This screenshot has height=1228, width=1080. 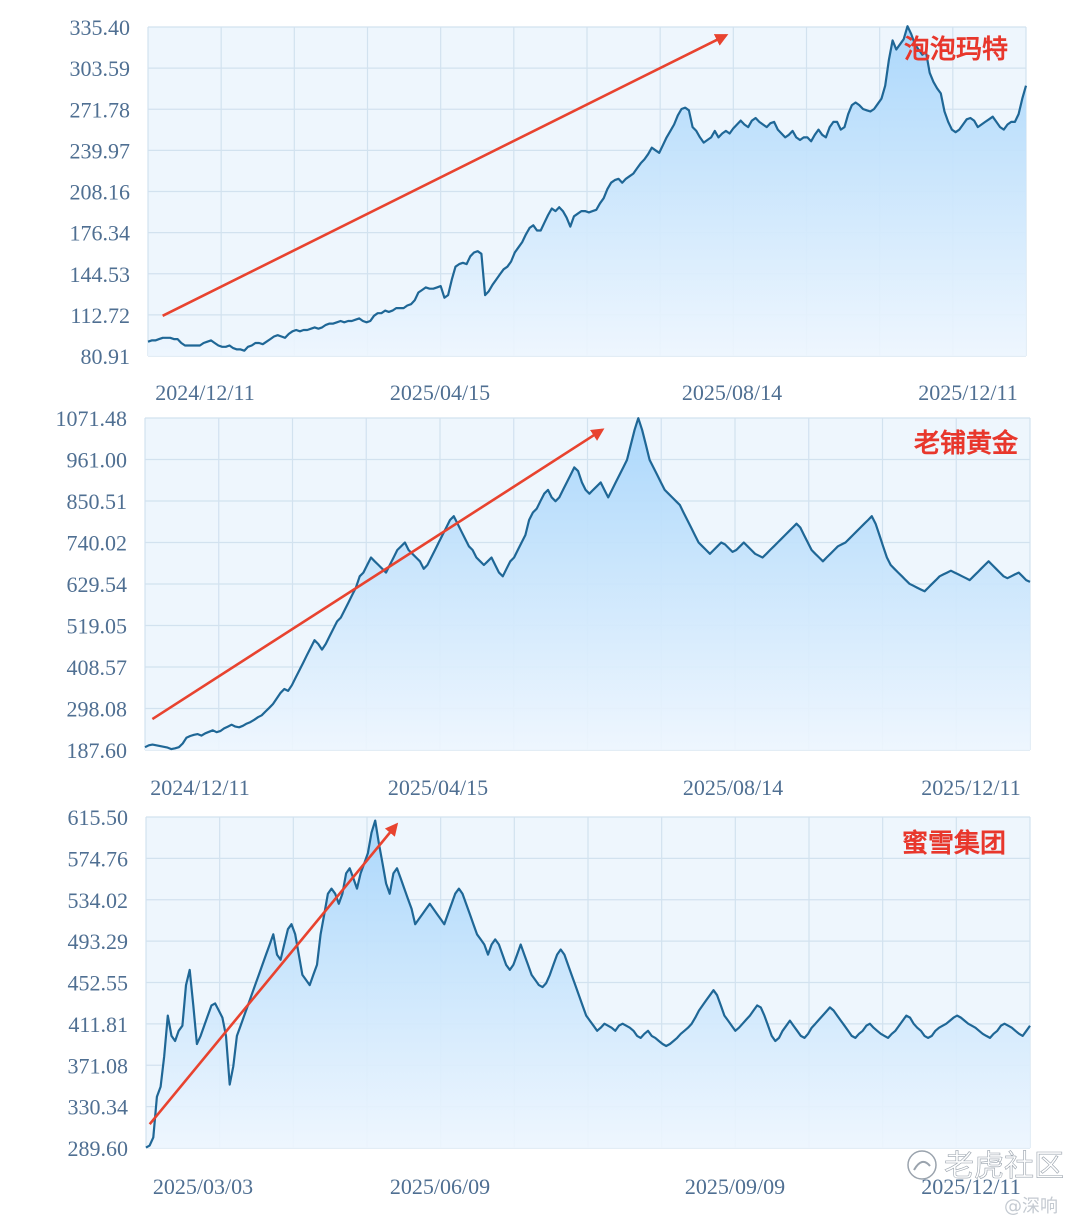 I want to click on y-tick-label: 239.97, so click(x=100, y=150).